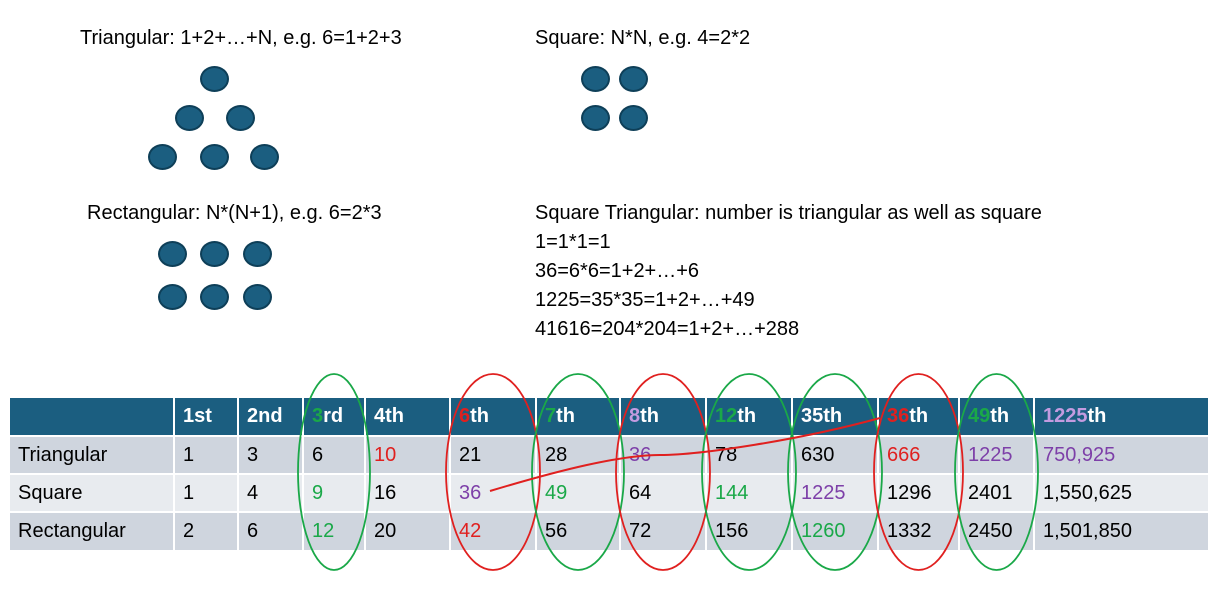 The image size is (1217, 593). What do you see at coordinates (1065, 416) in the screenshot?
I see `header-number: 1225` at bounding box center [1065, 416].